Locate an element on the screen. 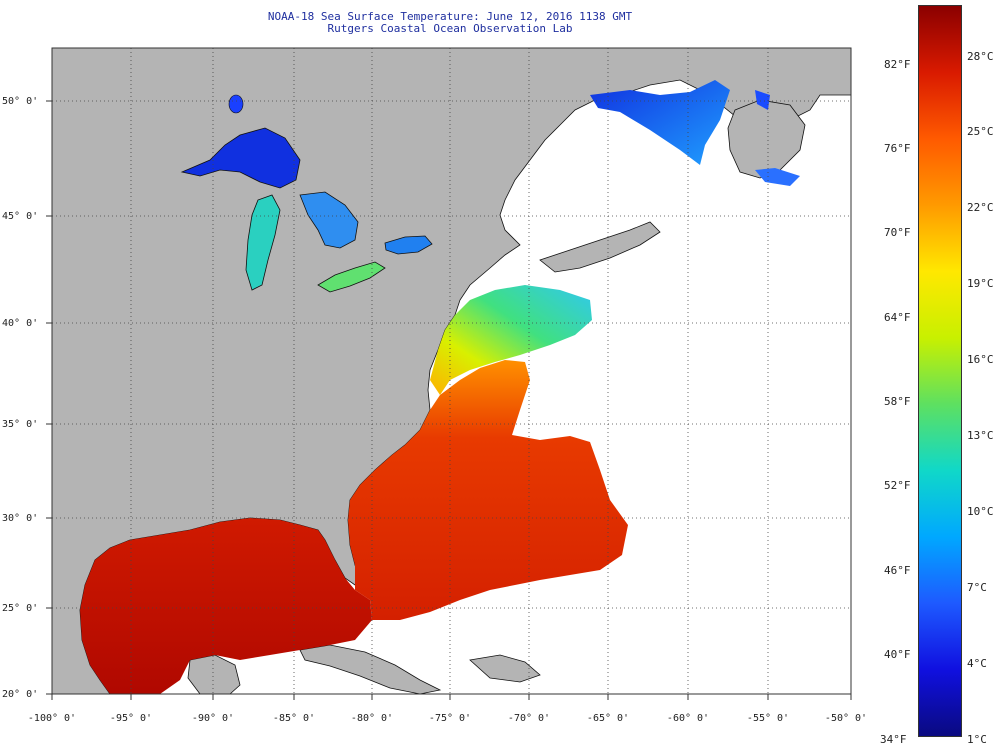  colorbar-f-label: 82°F is located at coordinates (897, 64).